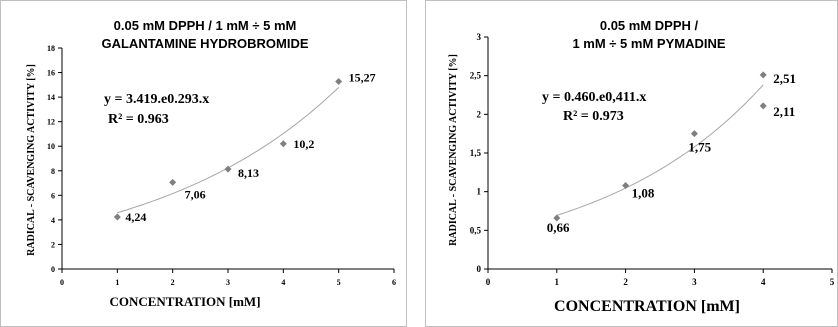 This screenshot has width=838, height=327. Describe the element at coordinates (558, 227) in the screenshot. I see `data-label: 0,66` at that location.